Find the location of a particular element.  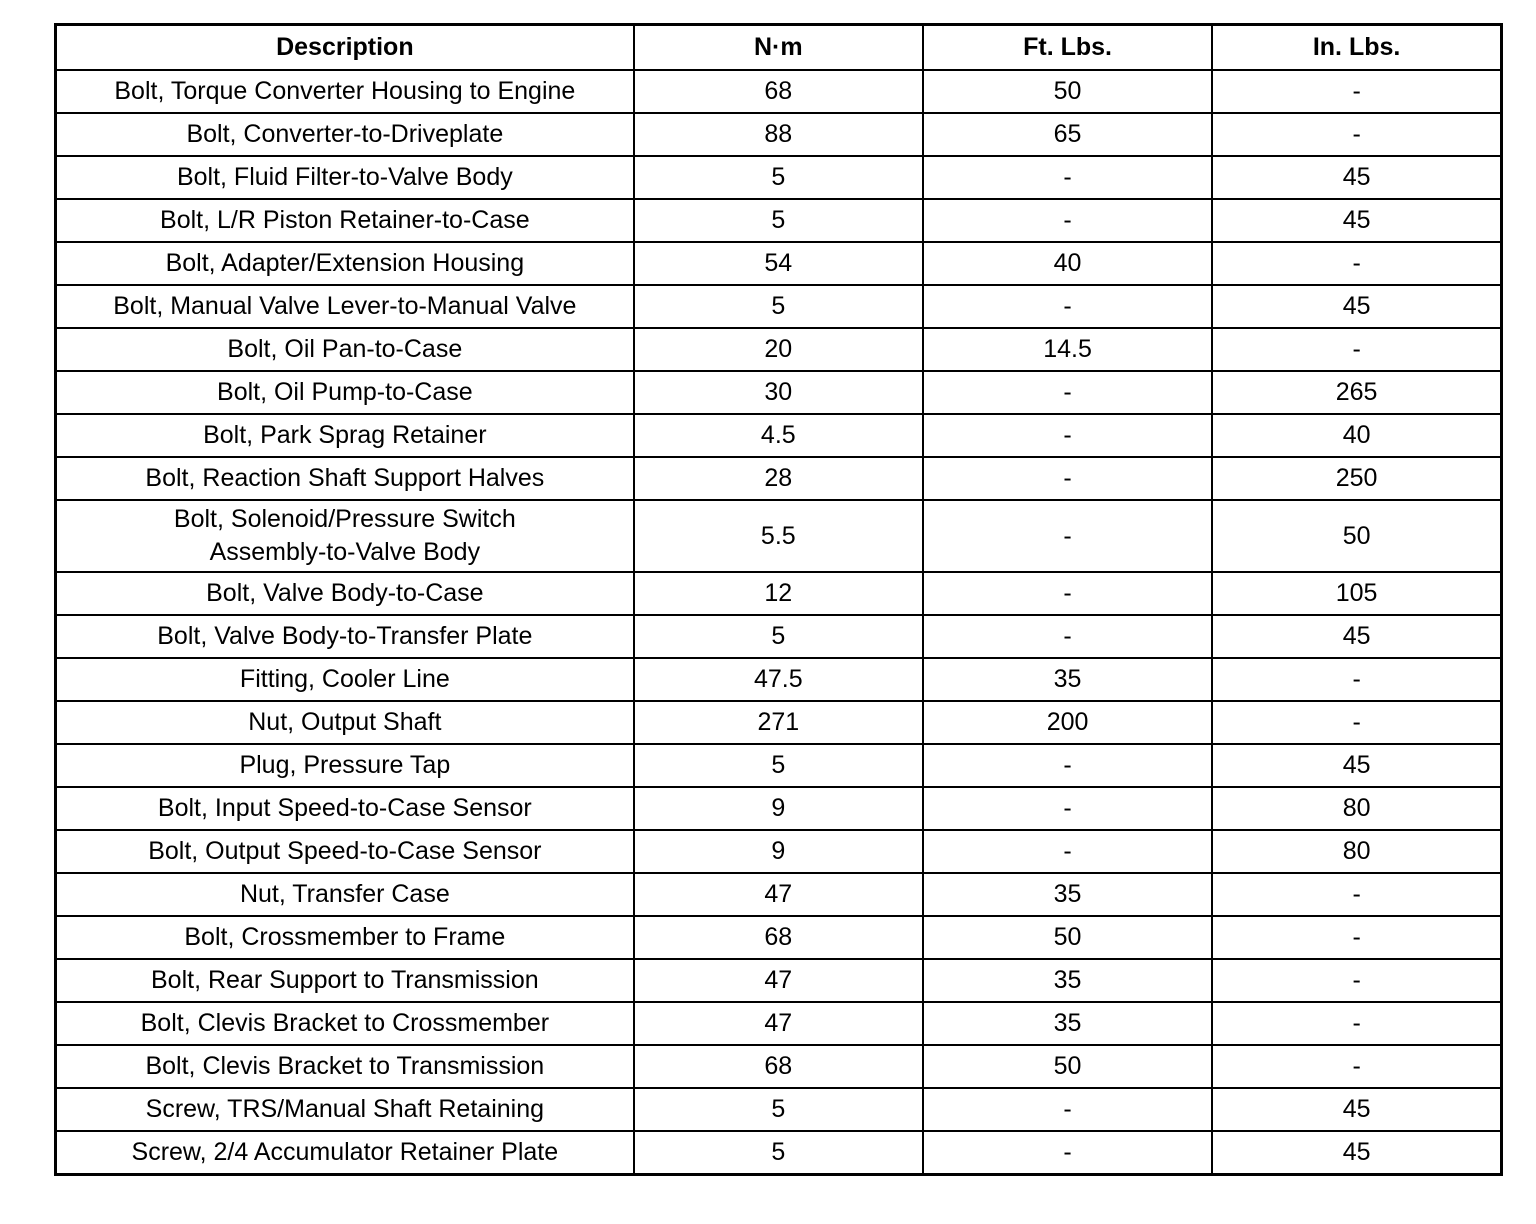

cell-description: Bolt, Torque Converter Housing to Engine is located at coordinates (344, 91).